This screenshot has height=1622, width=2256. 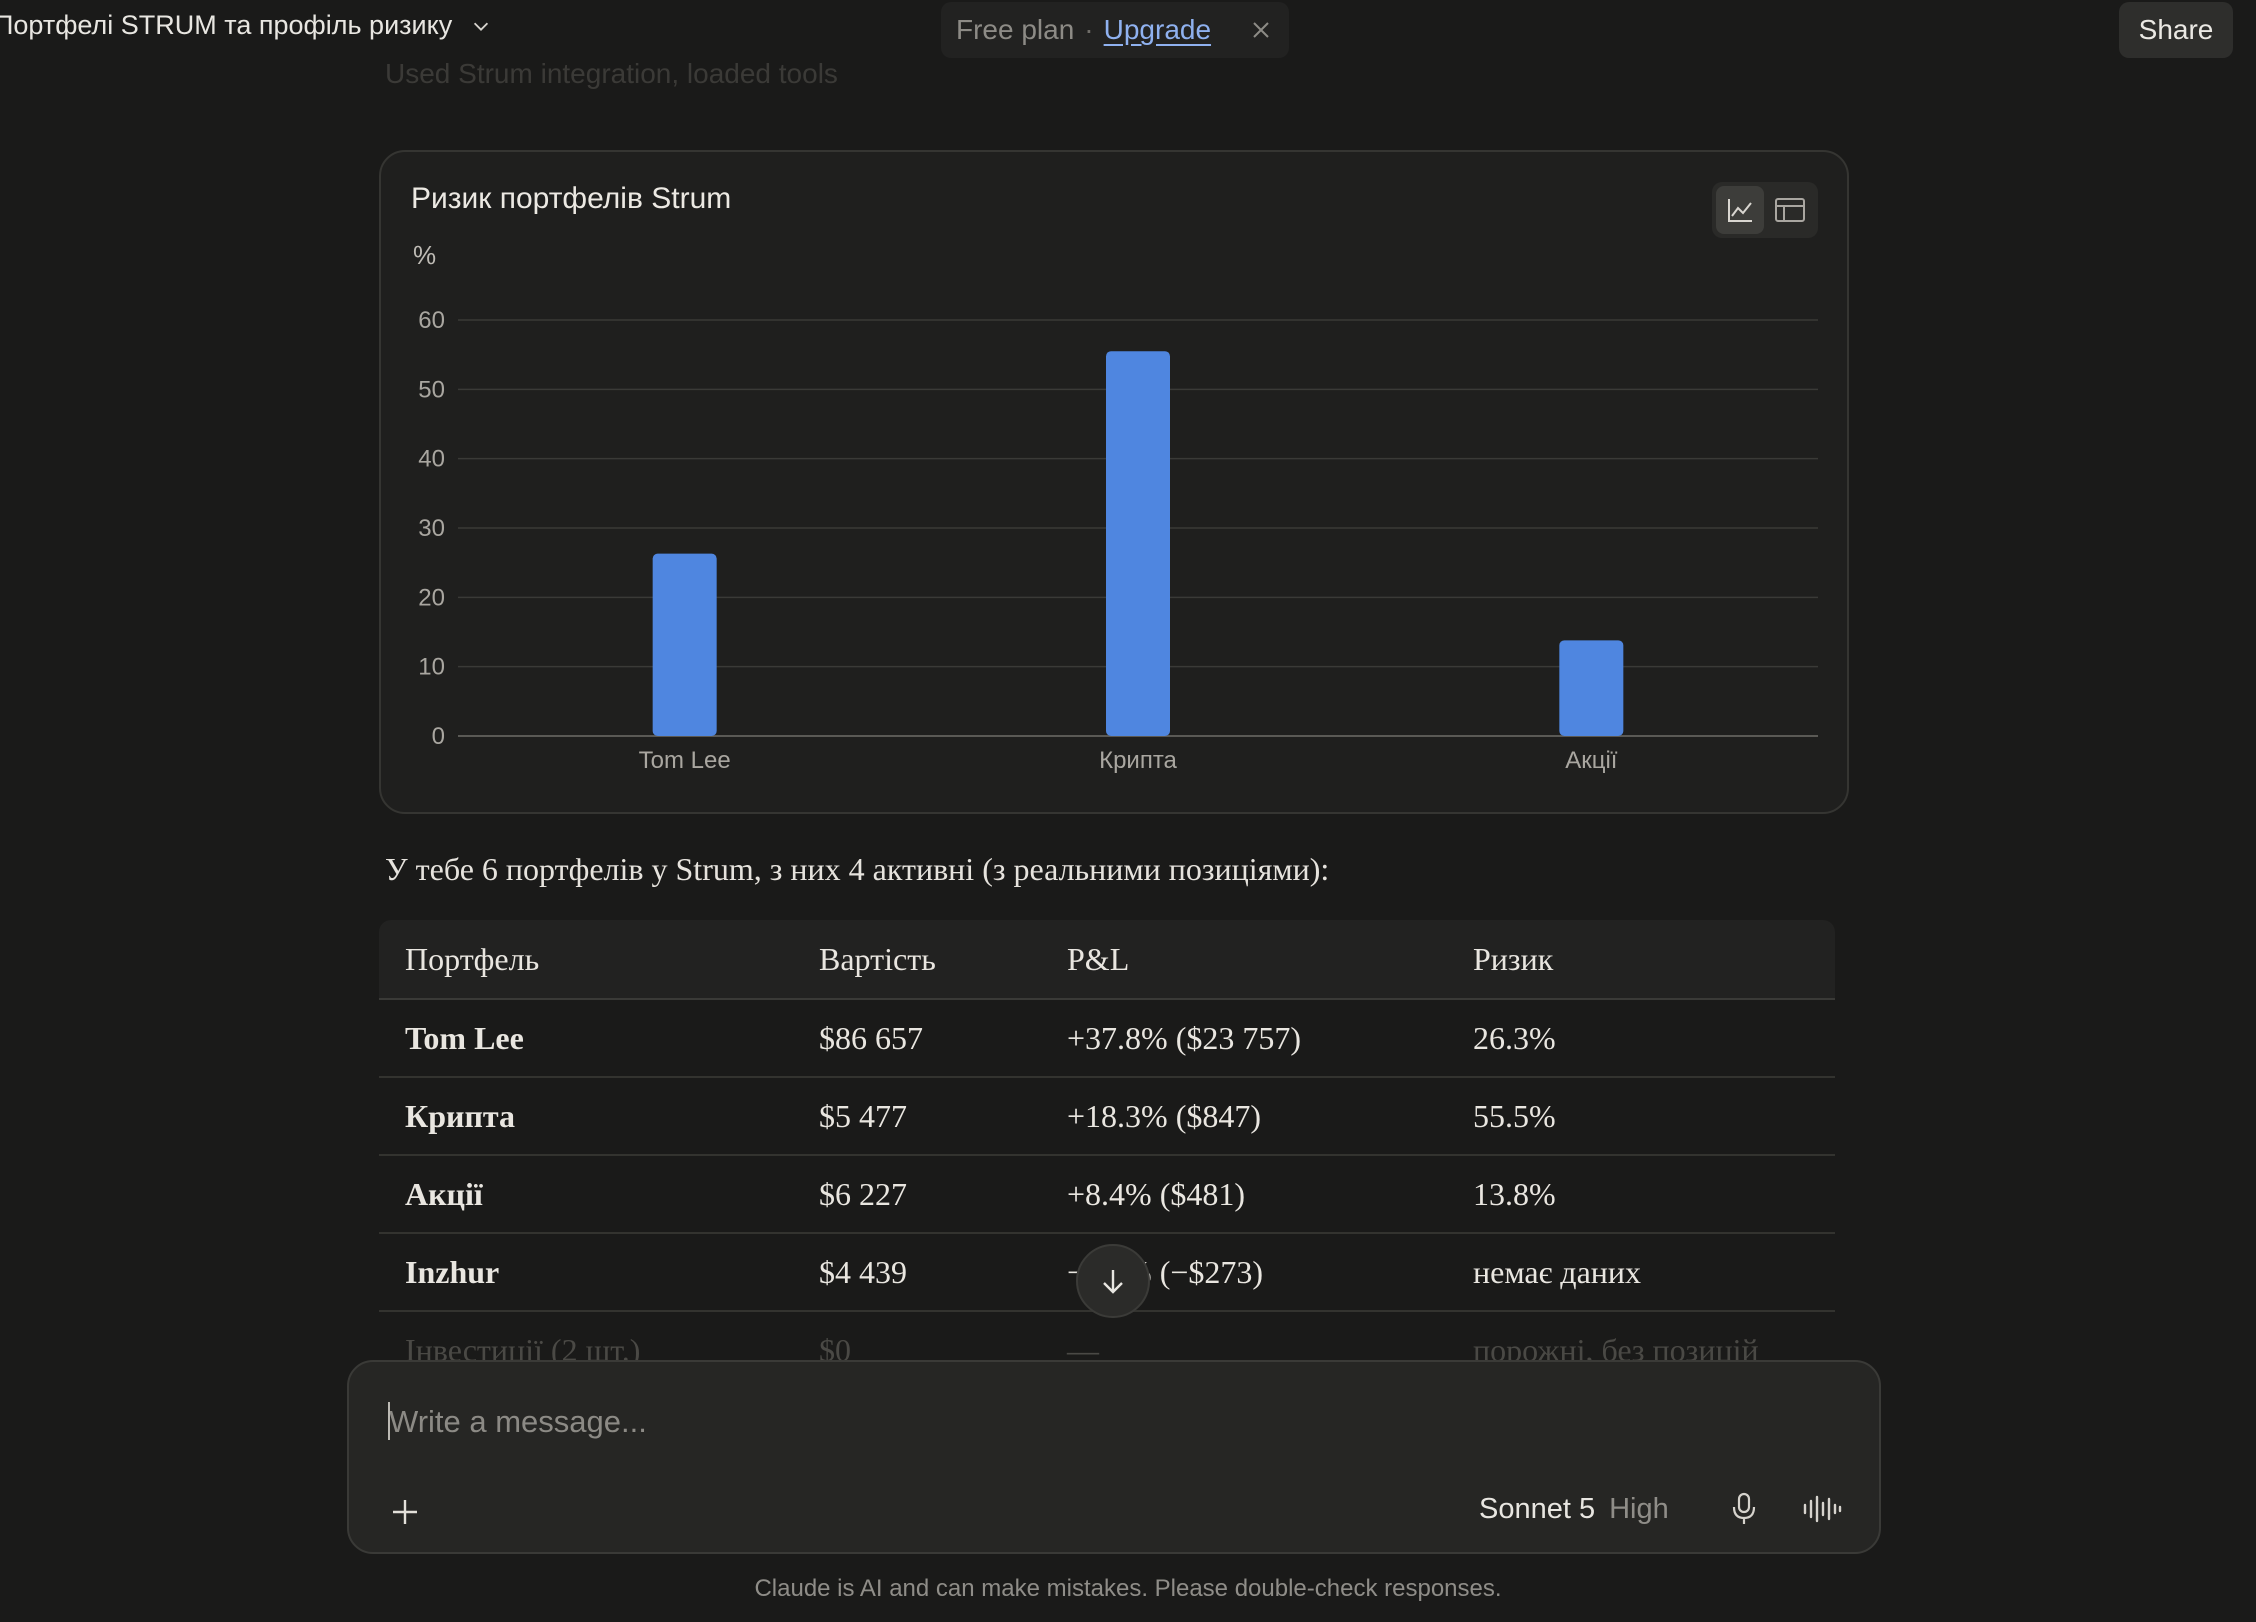 I want to click on message-input, so click(x=1089, y=1422).